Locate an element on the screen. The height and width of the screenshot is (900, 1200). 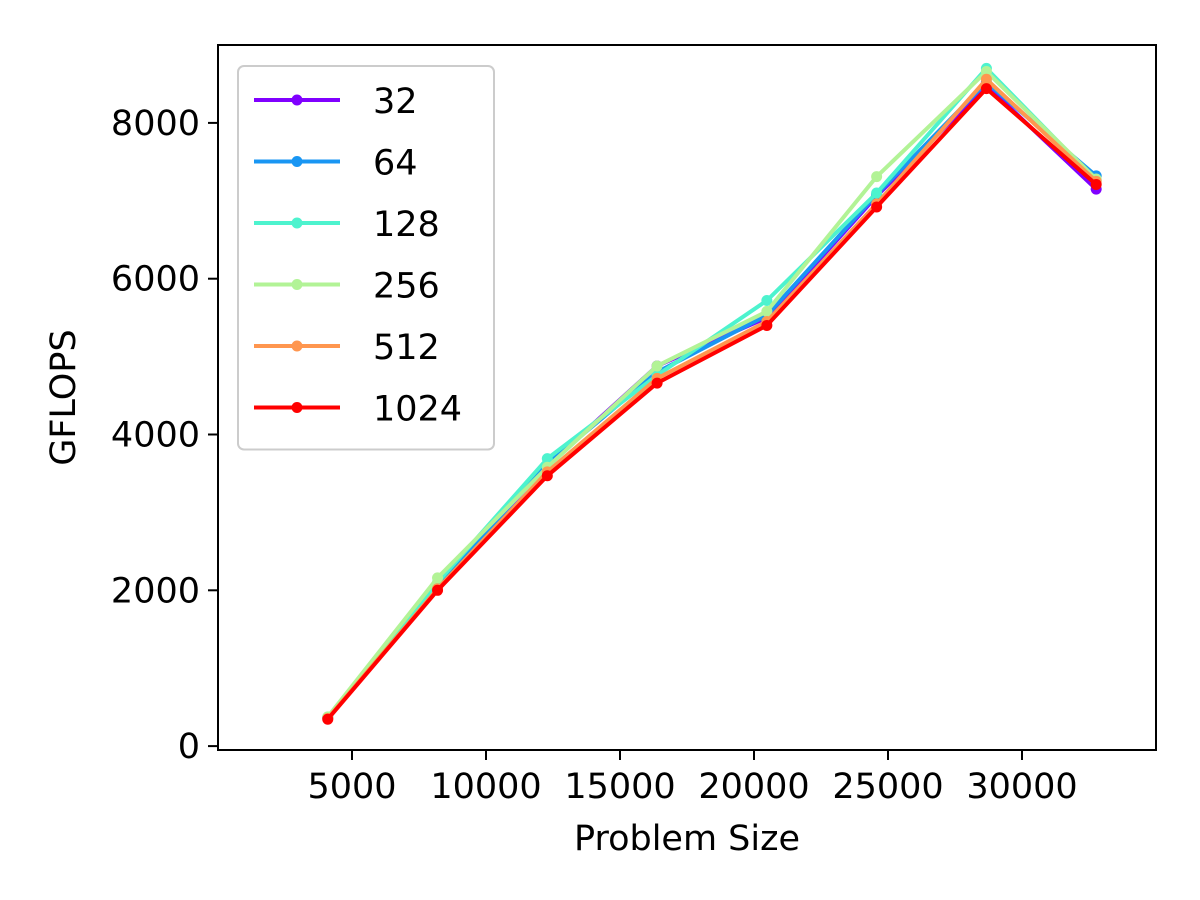
y-axis-label: GFLOPS is located at coordinates (64, 397).